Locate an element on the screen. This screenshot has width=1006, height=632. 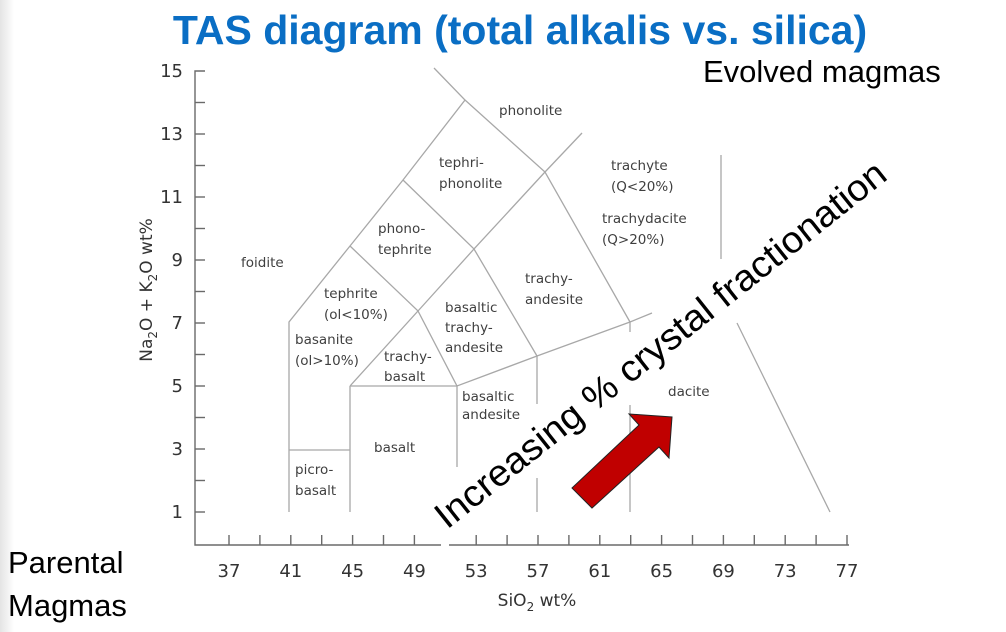
x-tick-label: 69 is located at coordinates (723, 571).